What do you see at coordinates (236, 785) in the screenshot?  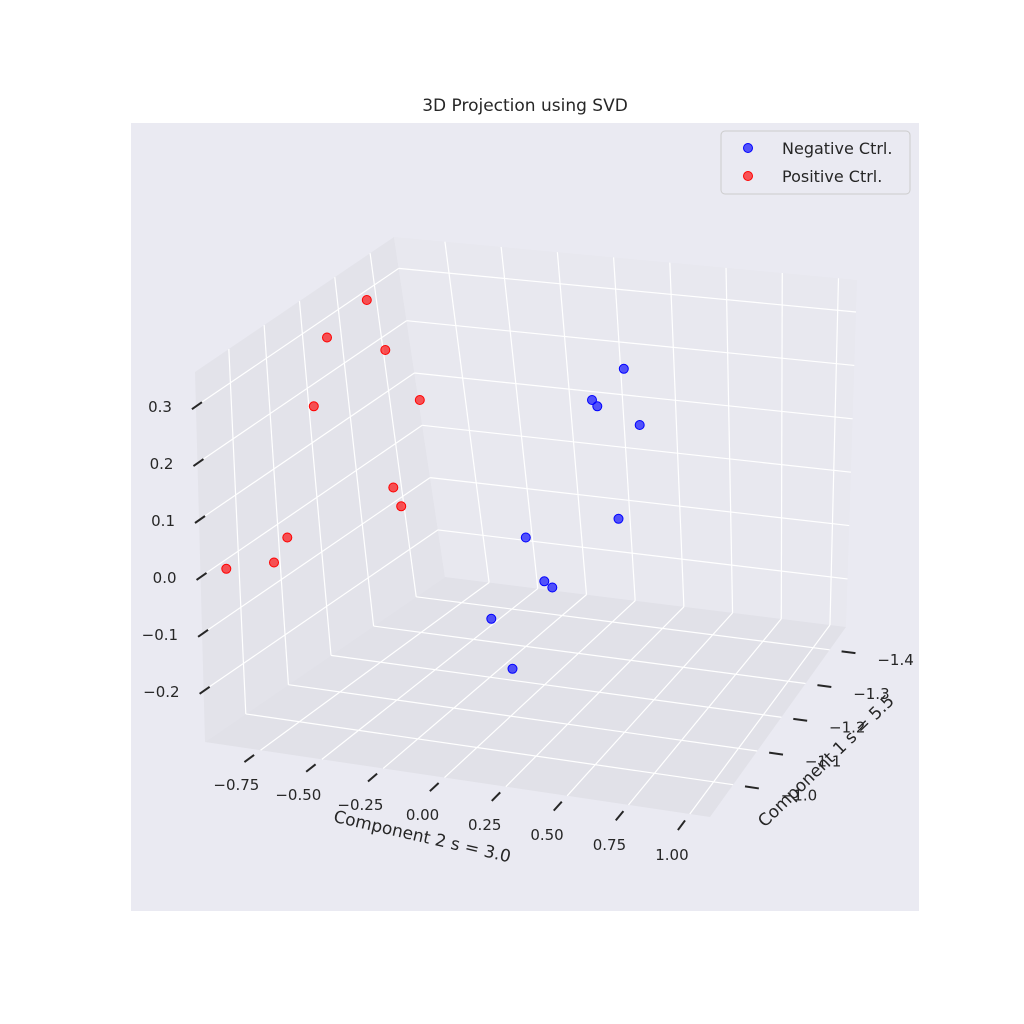 I see `y-tick-label: −0.75` at bounding box center [236, 785].